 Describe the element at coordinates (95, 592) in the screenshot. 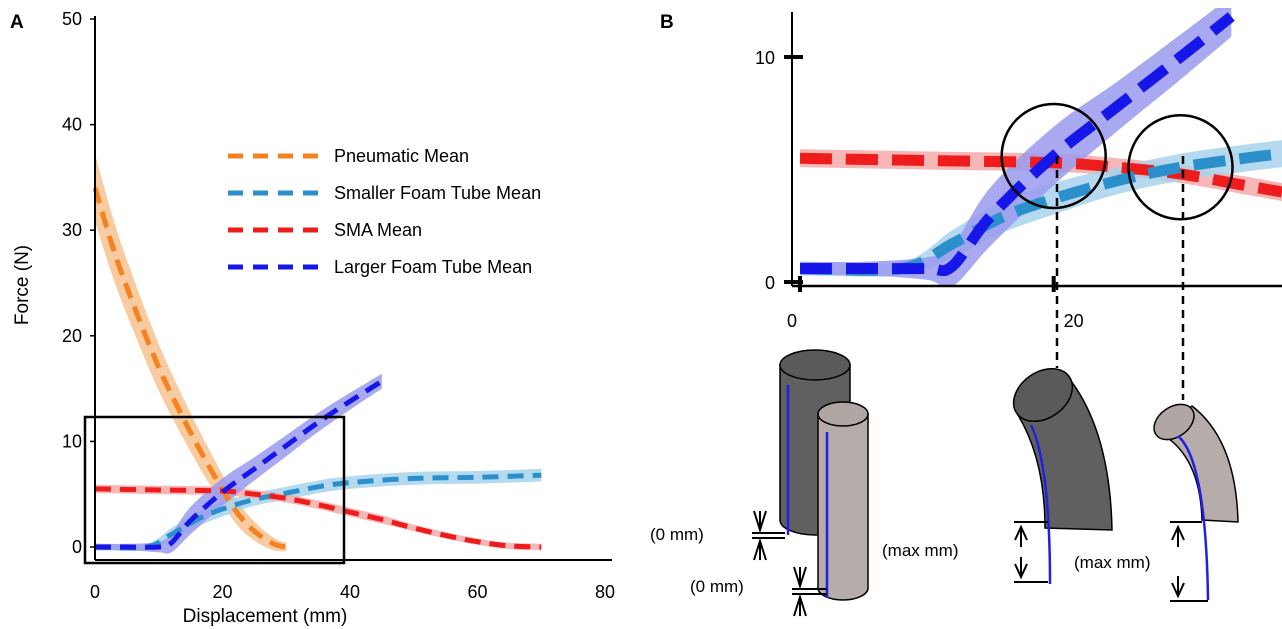

I see `panel-a-x-tick-label: 0` at that location.